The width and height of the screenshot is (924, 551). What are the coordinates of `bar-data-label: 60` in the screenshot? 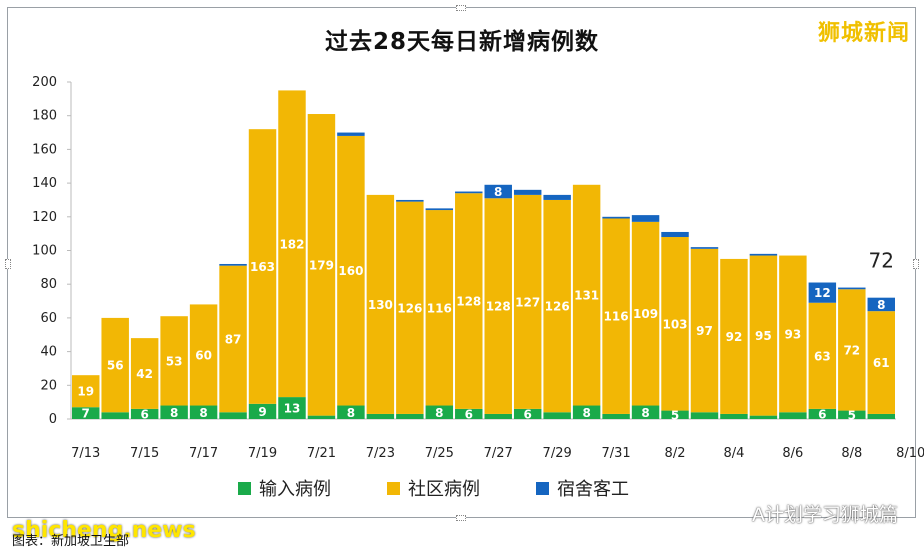 It's located at (203, 355).